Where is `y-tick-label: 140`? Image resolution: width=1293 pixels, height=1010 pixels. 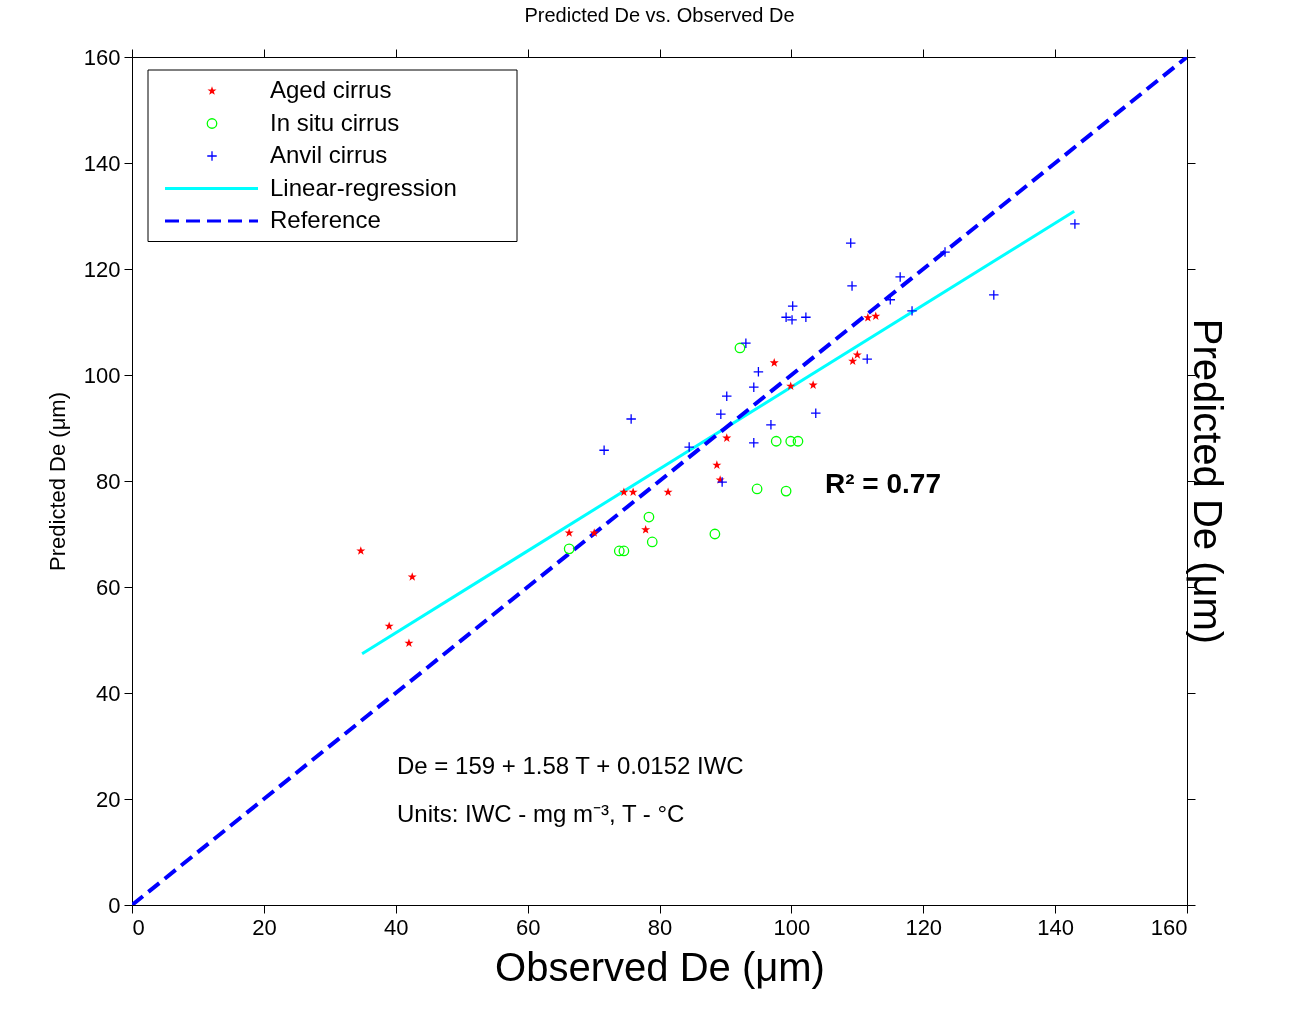 y-tick-label: 140 is located at coordinates (102, 163).